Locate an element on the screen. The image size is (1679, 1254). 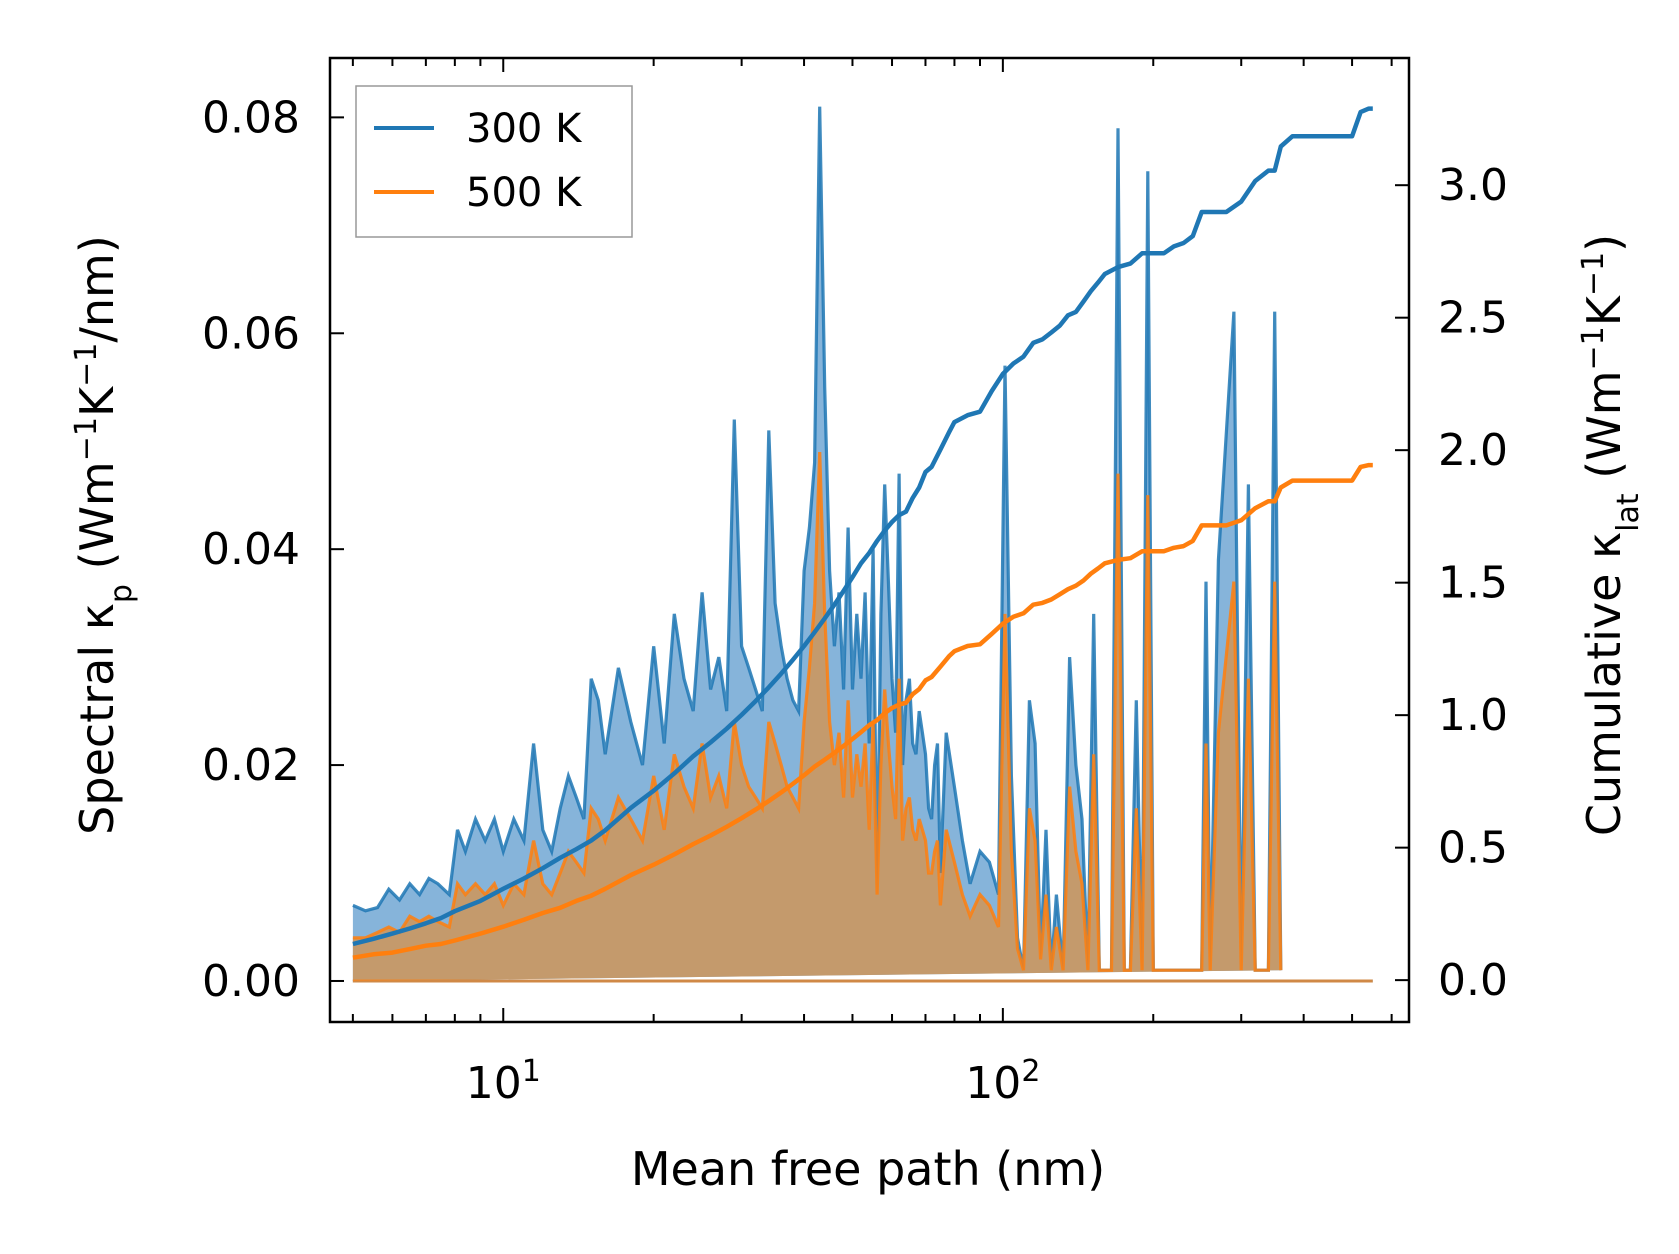
legend: 300 K 500 K is located at coordinates (494, 161).